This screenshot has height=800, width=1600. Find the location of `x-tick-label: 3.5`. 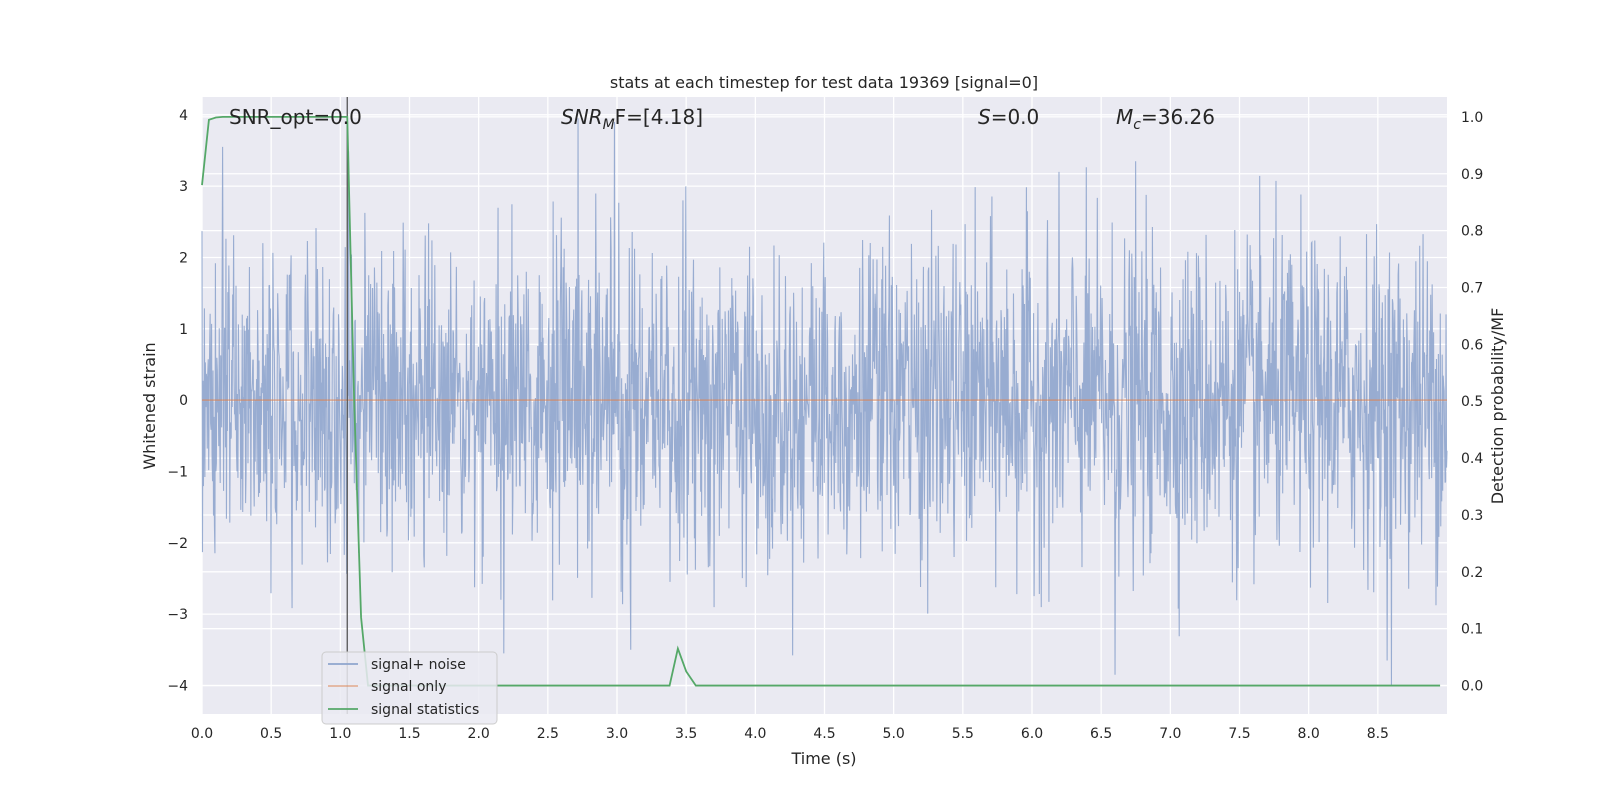

x-tick-label: 3.5 is located at coordinates (686, 734).